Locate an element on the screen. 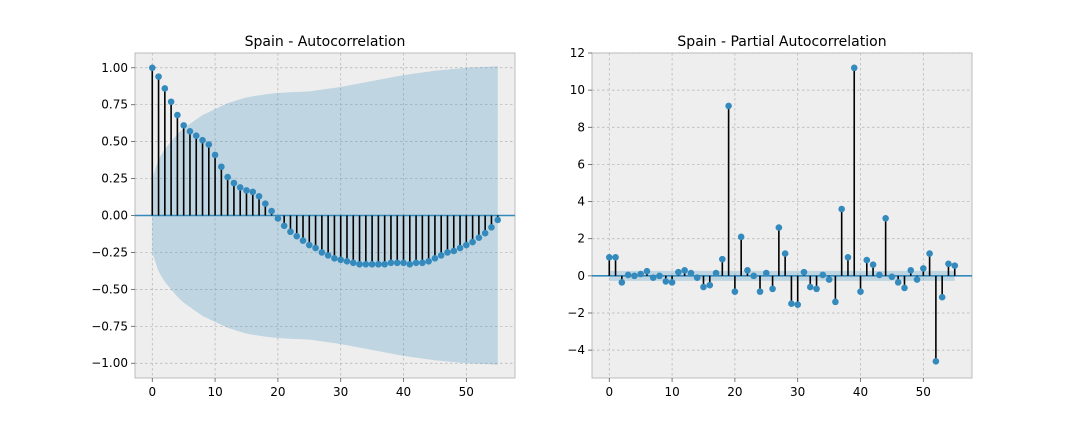 The height and width of the screenshot is (432, 1080). pacf-ytick-label: 12 is located at coordinates (577, 53).